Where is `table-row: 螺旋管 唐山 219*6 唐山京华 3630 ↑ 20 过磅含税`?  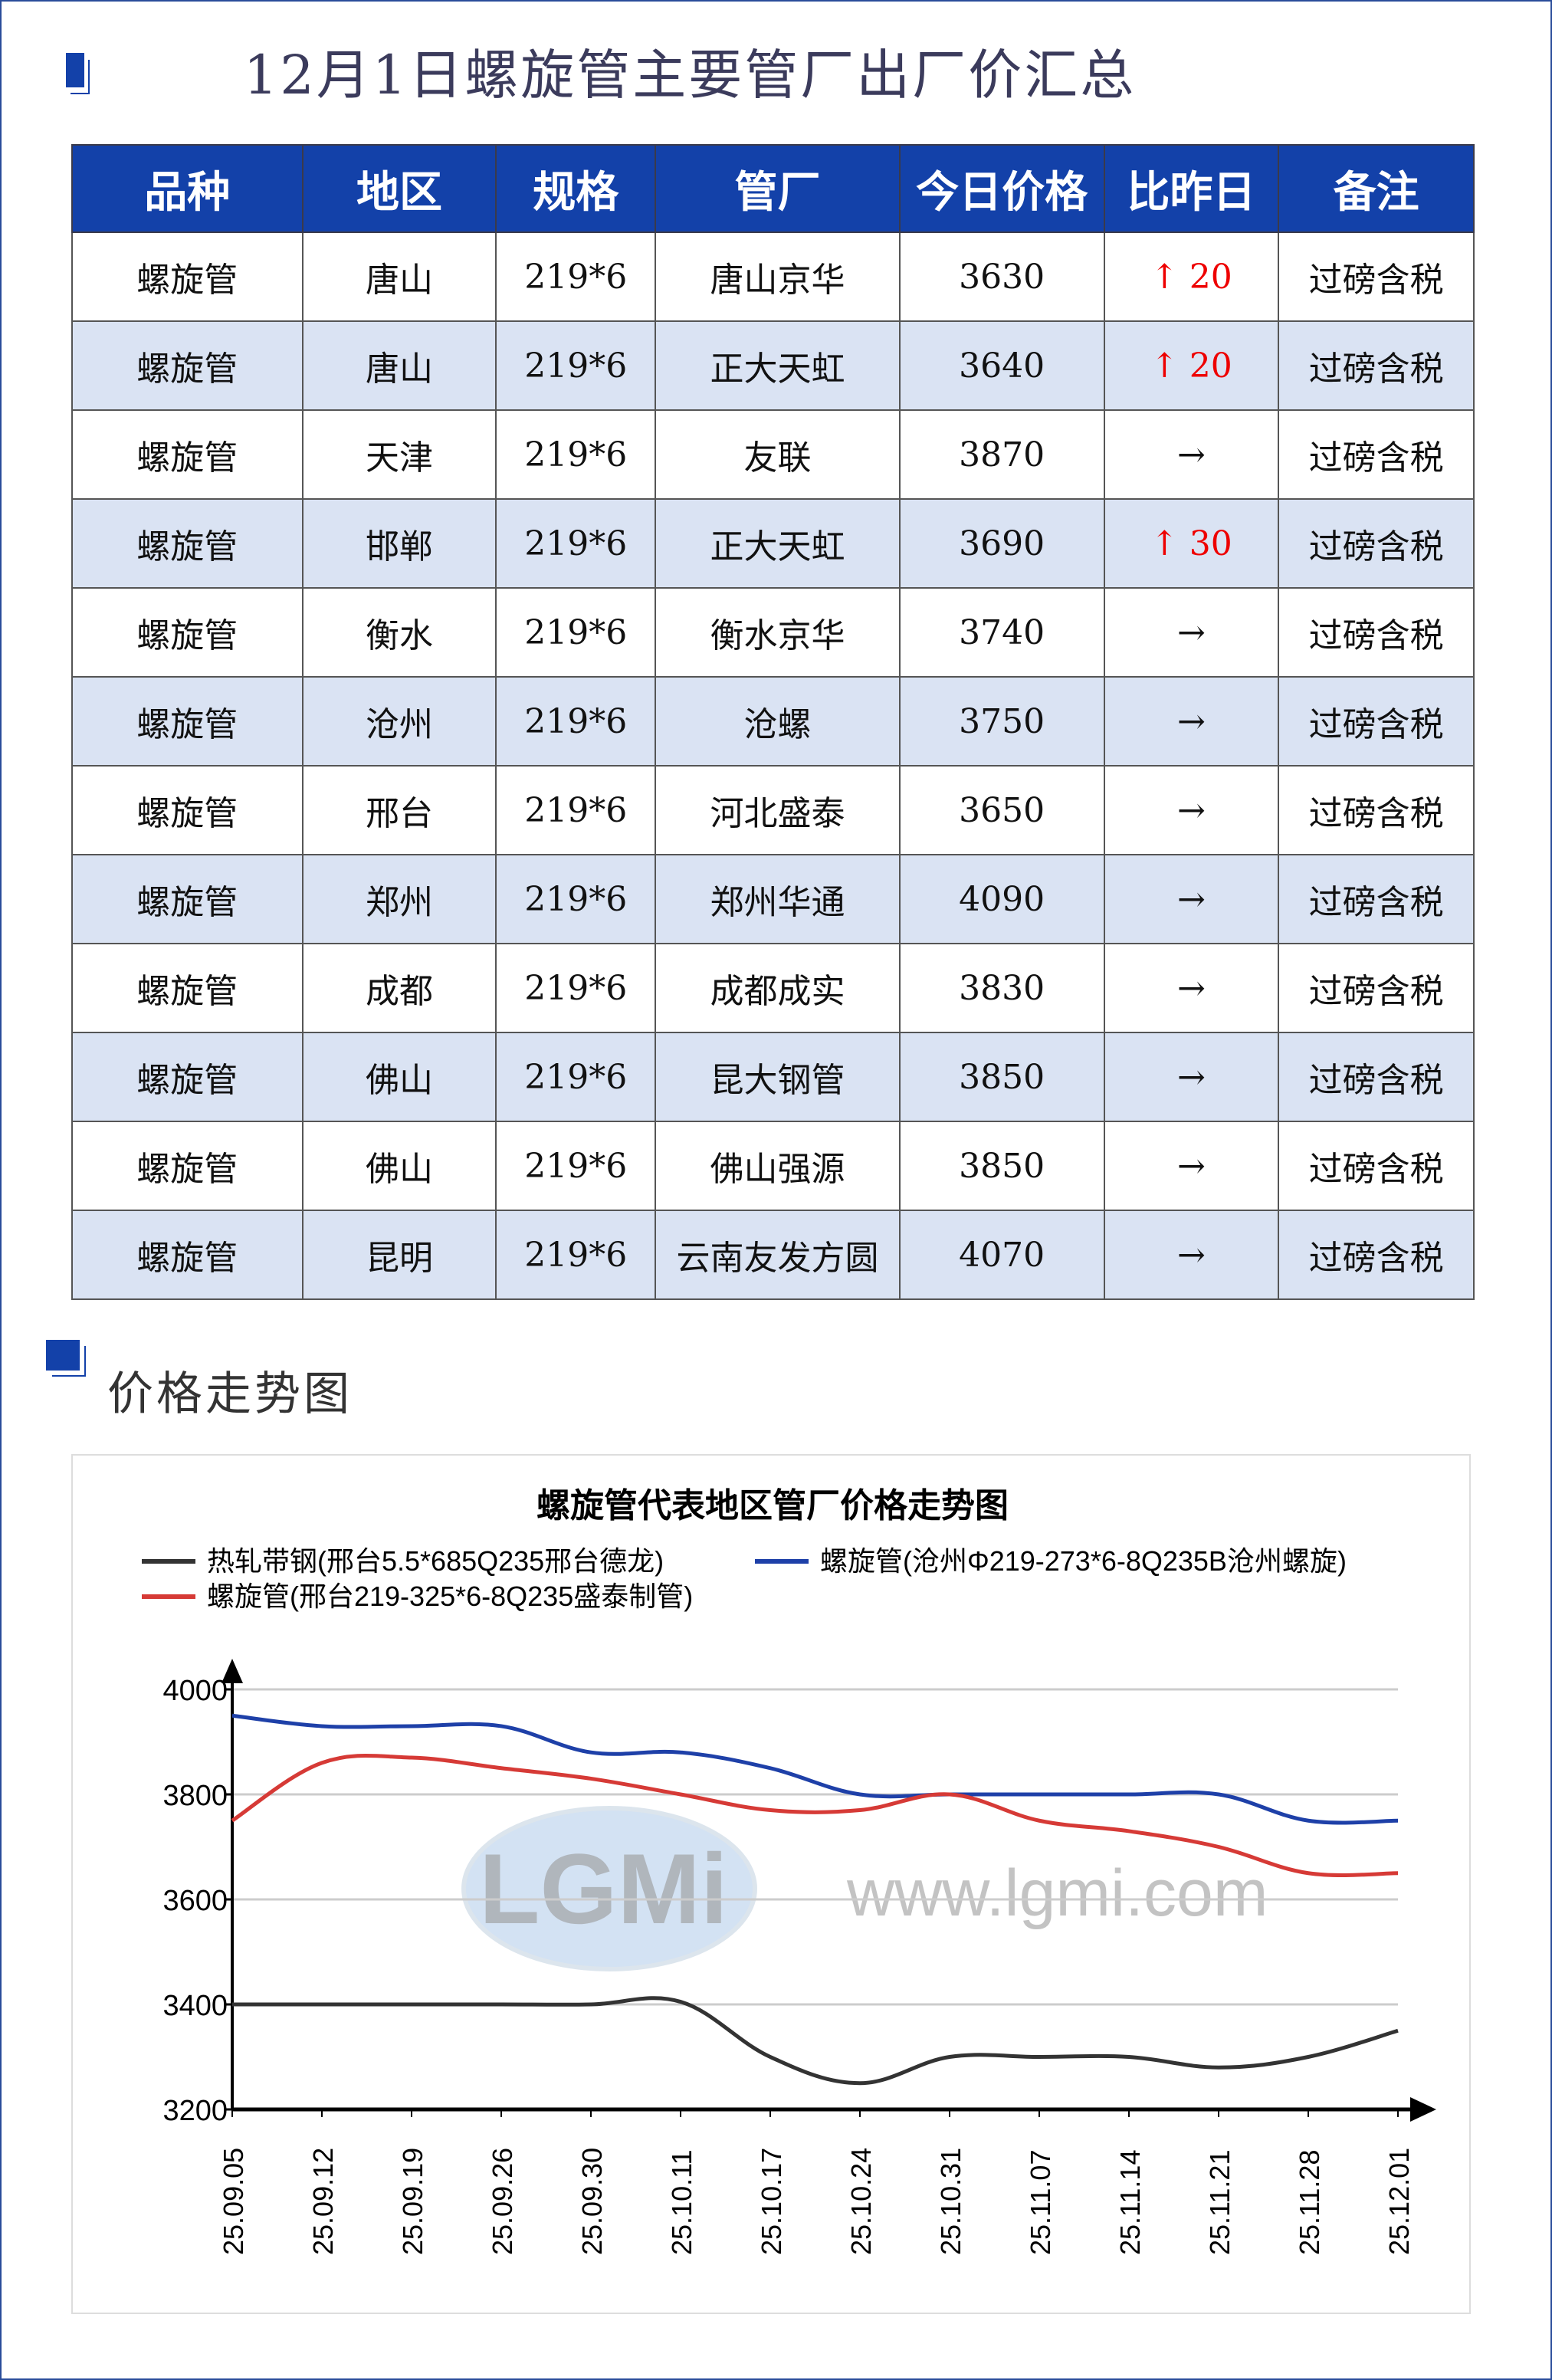
table-row: 螺旋管 唐山 219*6 唐山京华 3630 ↑ 20 过磅含税 is located at coordinates (773, 276).